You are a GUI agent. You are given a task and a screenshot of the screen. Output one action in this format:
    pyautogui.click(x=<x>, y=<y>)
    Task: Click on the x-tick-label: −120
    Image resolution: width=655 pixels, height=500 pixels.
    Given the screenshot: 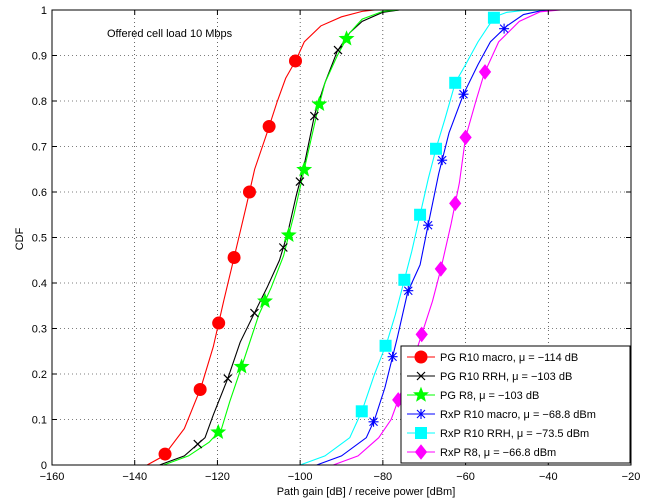 What is the action you would take?
    pyautogui.click(x=217, y=477)
    